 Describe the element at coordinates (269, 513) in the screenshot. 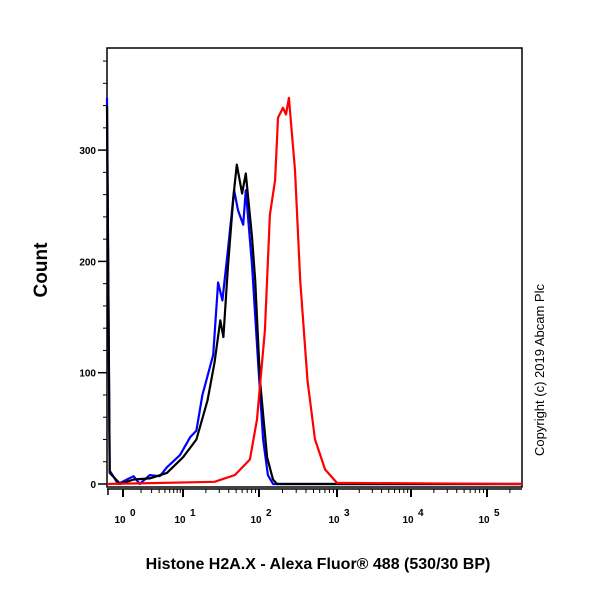

I see `x-tick-exponent: 2` at that location.